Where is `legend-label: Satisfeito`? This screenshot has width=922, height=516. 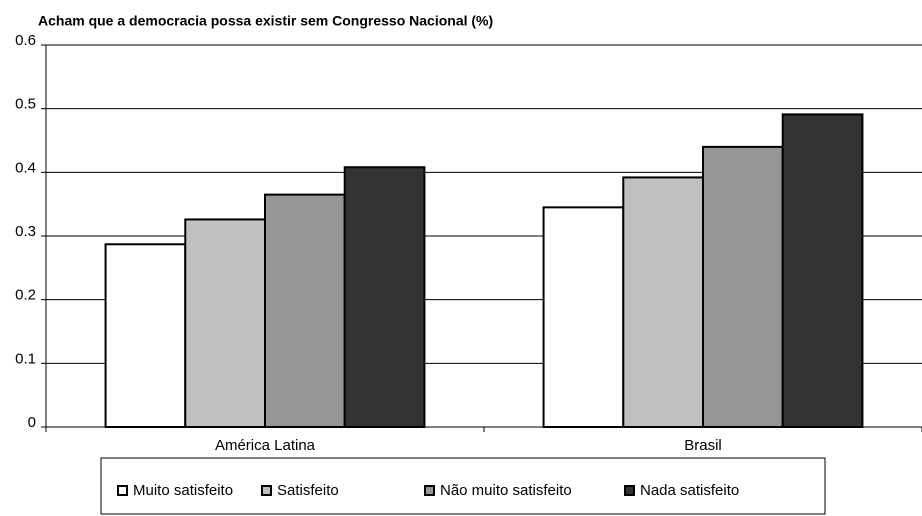
legend-label: Satisfeito is located at coordinates (308, 490).